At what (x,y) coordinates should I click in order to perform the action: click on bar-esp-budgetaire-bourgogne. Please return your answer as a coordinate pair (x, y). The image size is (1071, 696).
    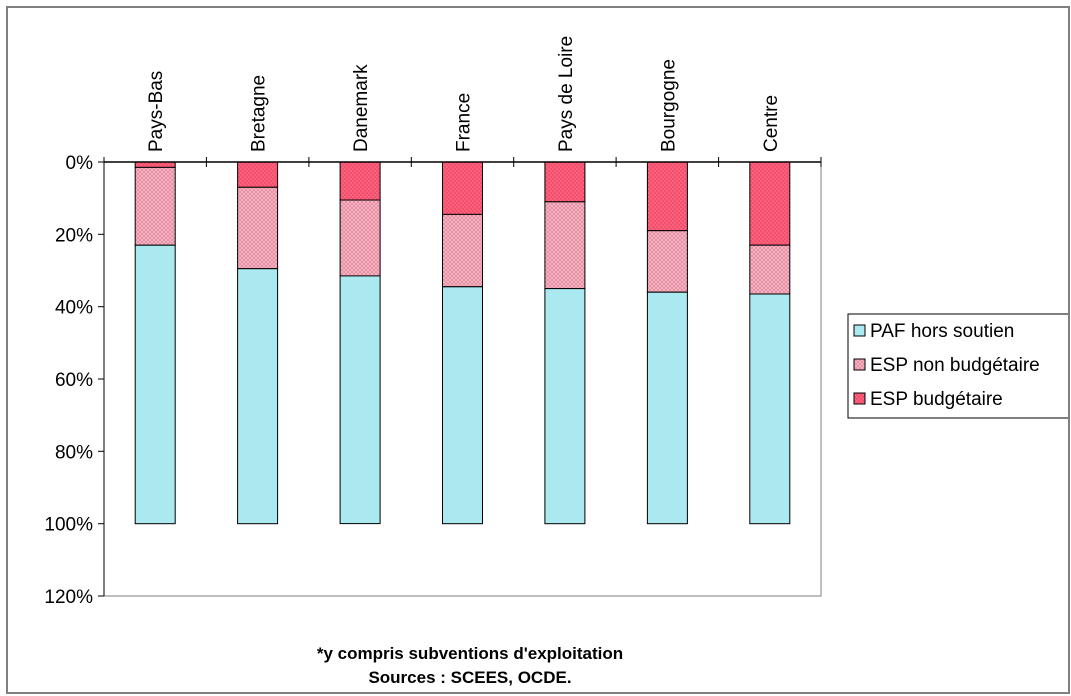
    Looking at the image, I should click on (667, 196).